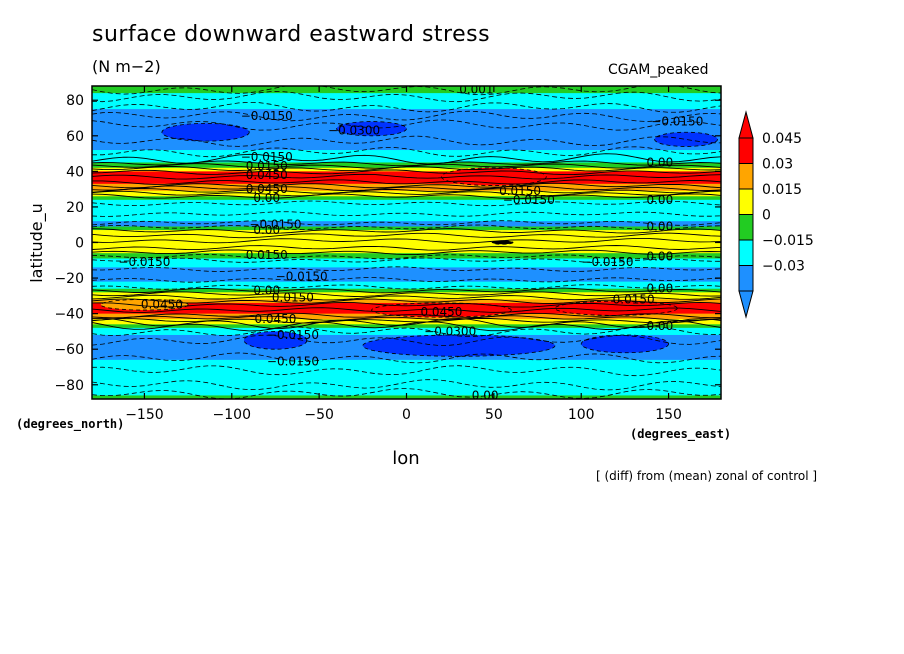 The height and width of the screenshot is (654, 904). What do you see at coordinates (69, 350) in the screenshot?
I see `y-tick-label: −60` at bounding box center [69, 350].